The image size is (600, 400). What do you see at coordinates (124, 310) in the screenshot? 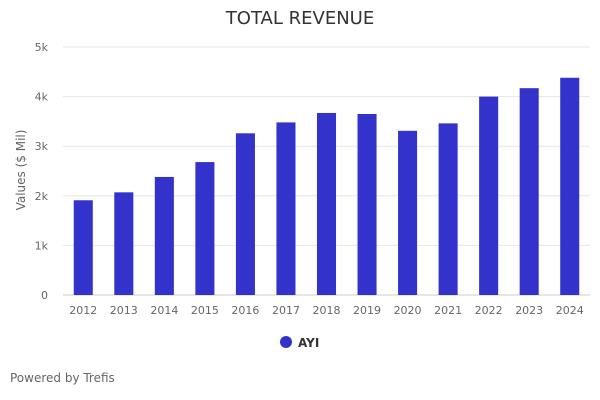
I see `x-tick-label: 2013` at bounding box center [124, 310].